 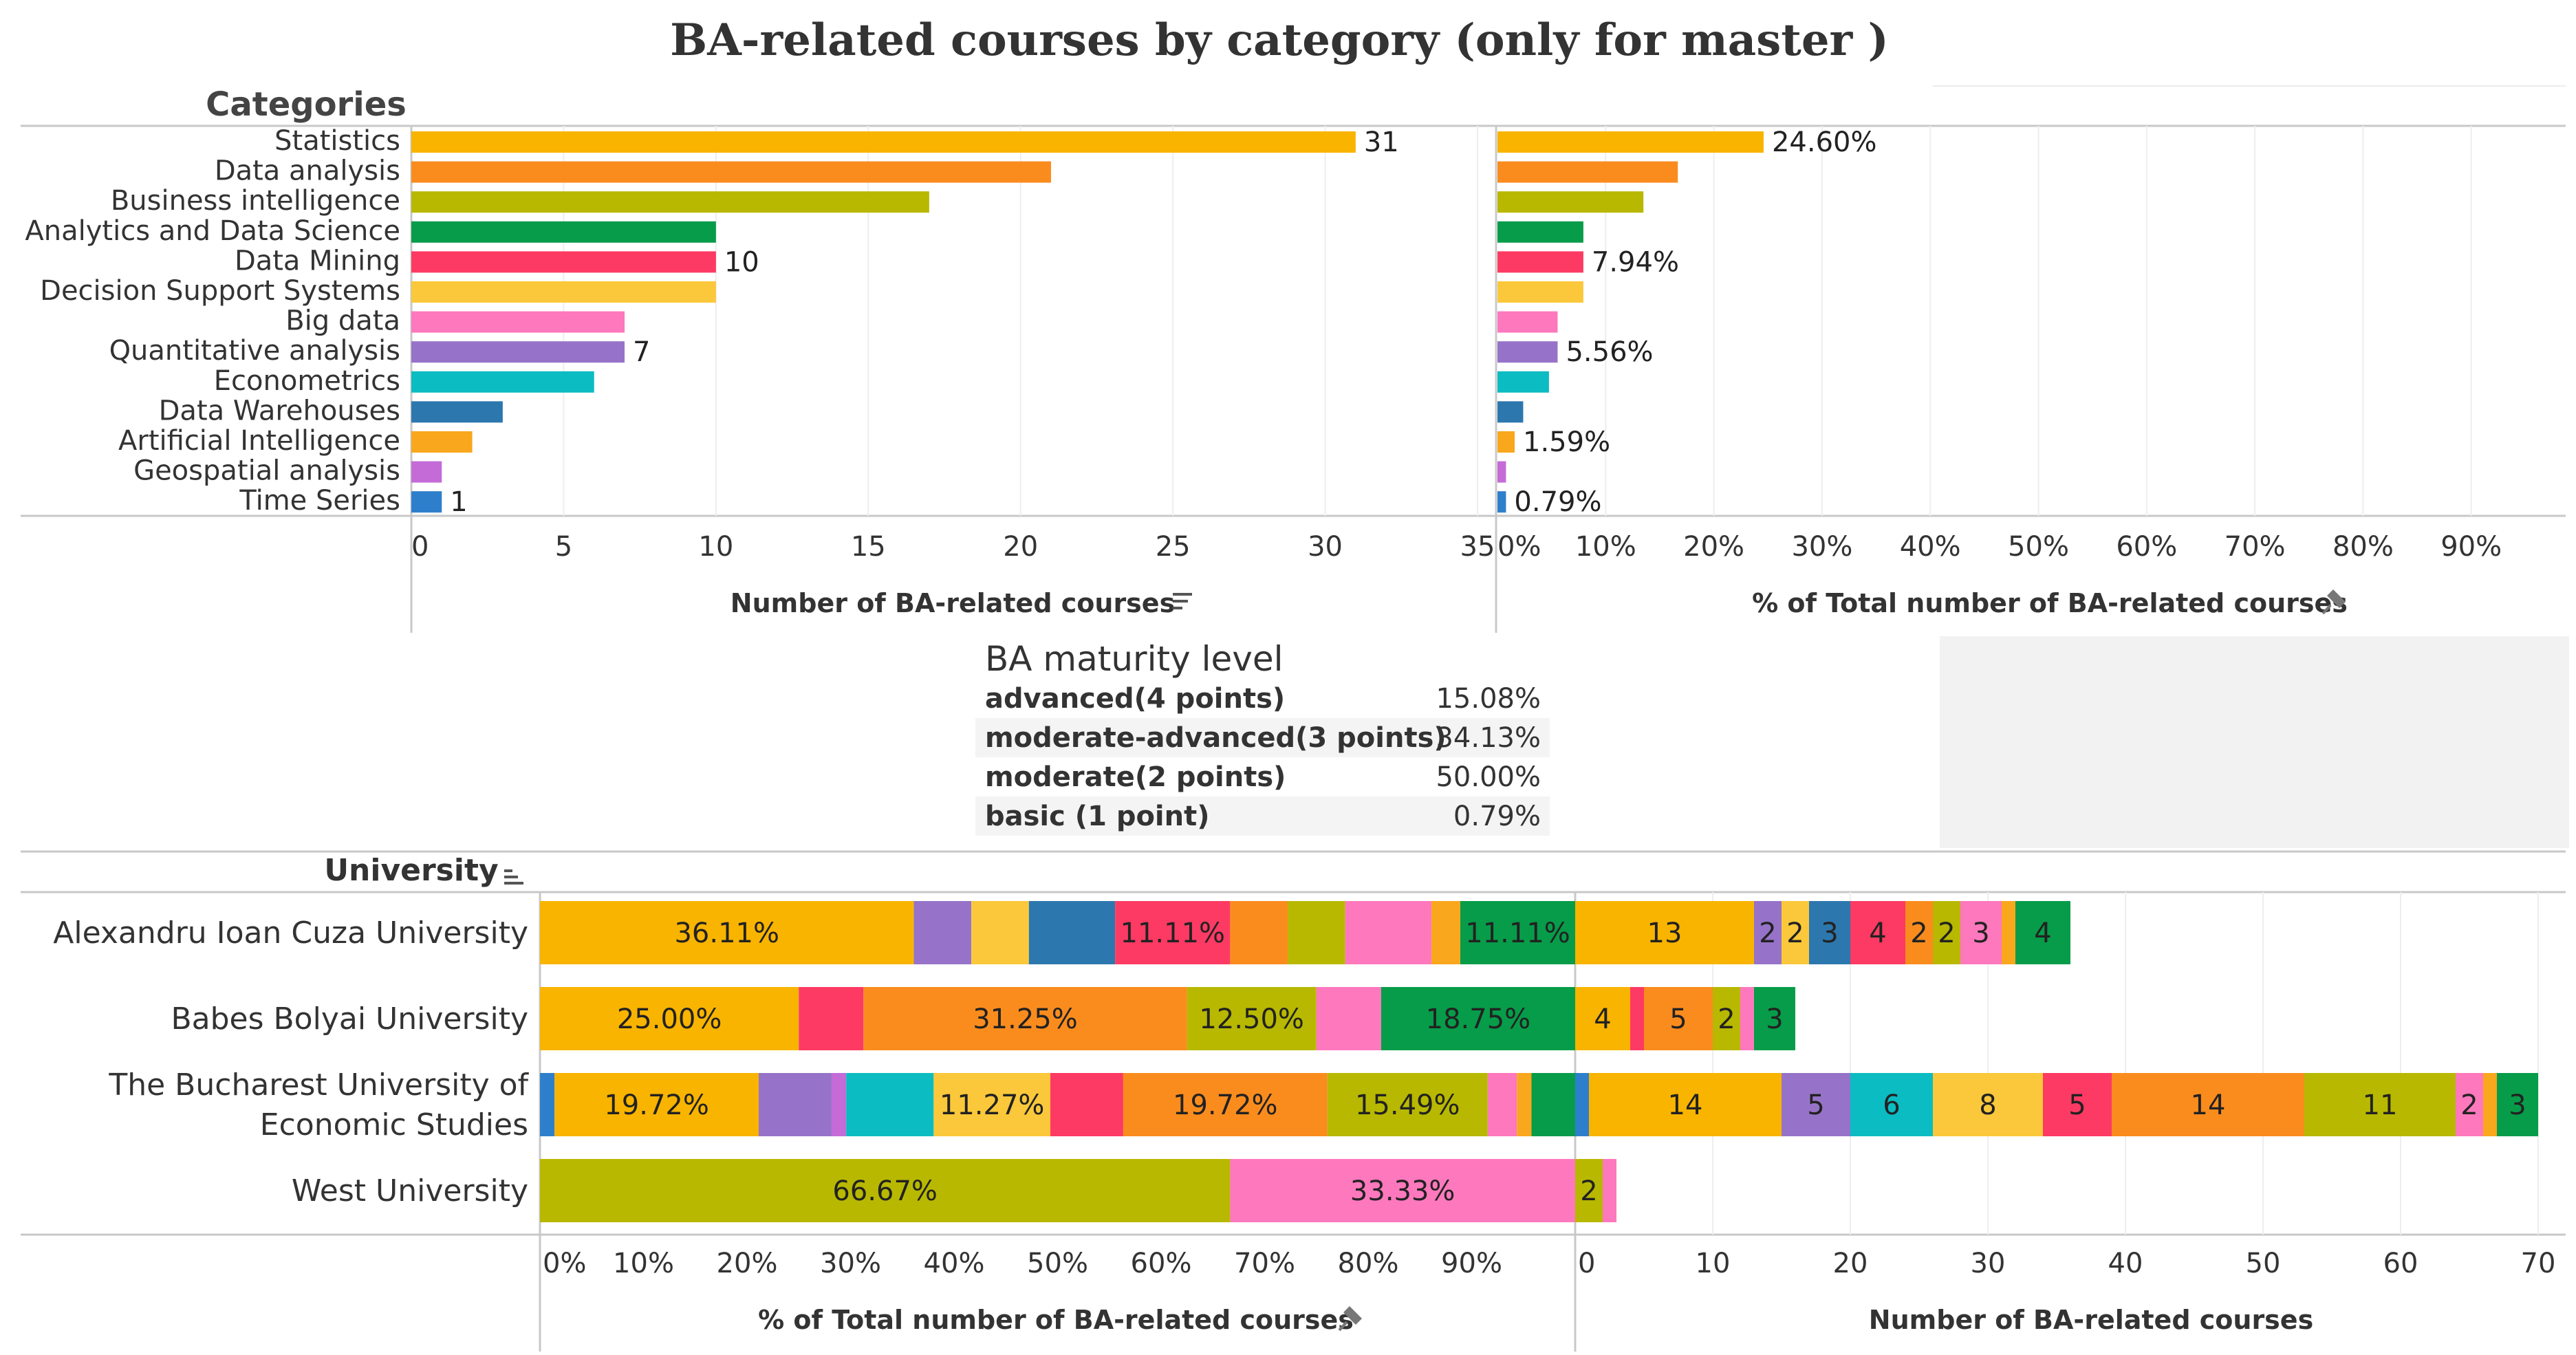 I want to click on university-sort-icon, so click(x=513, y=877).